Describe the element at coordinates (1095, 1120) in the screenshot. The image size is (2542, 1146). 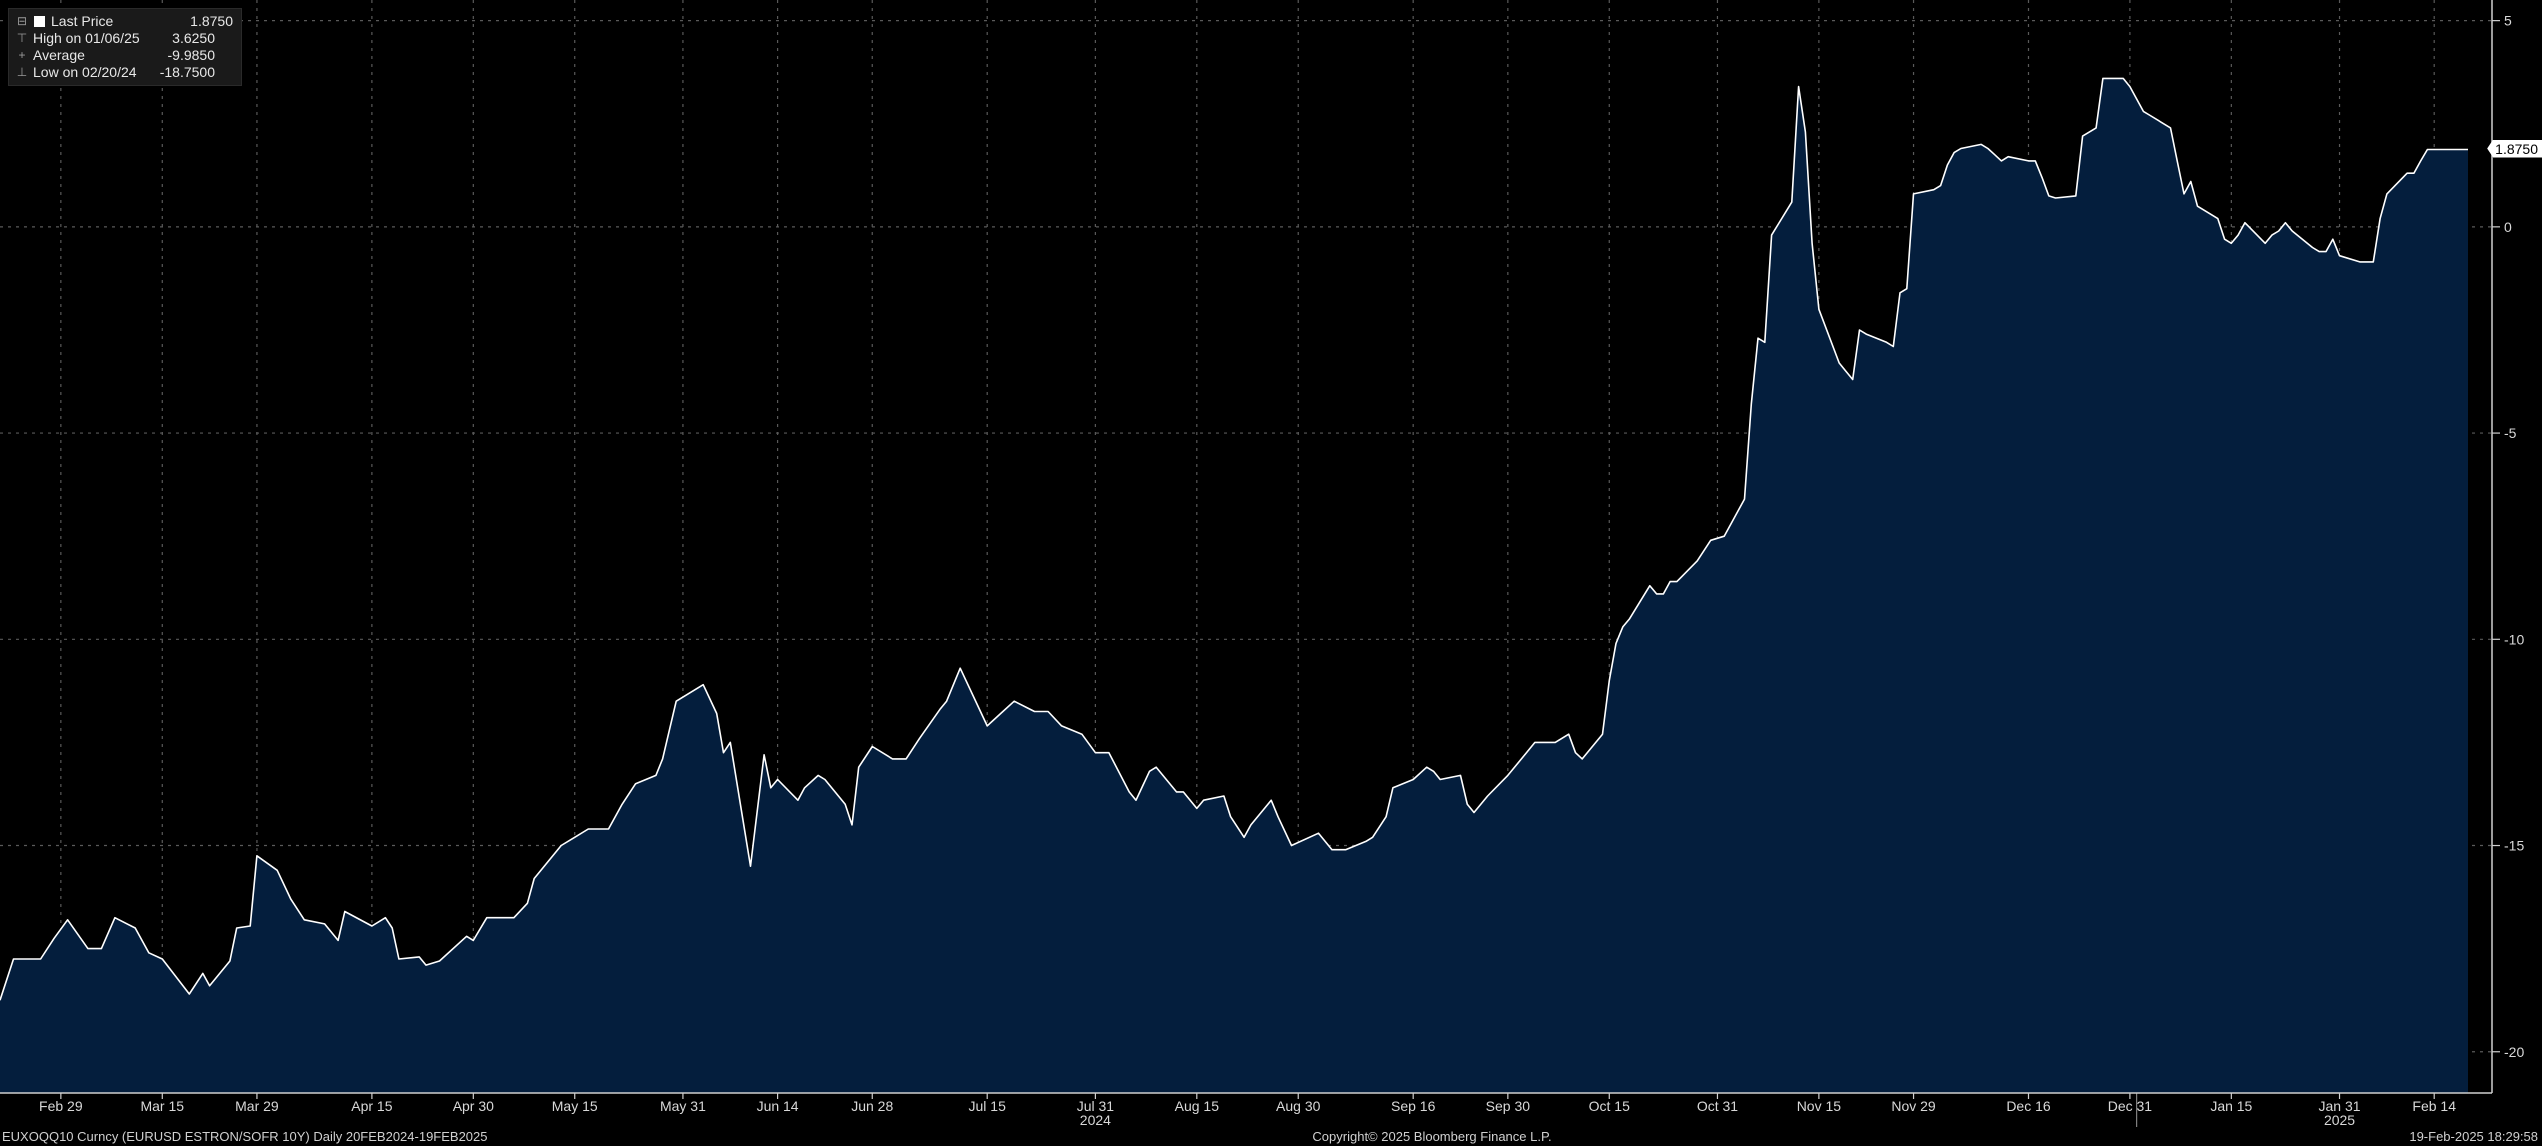
I see `year-label: 2024` at that location.